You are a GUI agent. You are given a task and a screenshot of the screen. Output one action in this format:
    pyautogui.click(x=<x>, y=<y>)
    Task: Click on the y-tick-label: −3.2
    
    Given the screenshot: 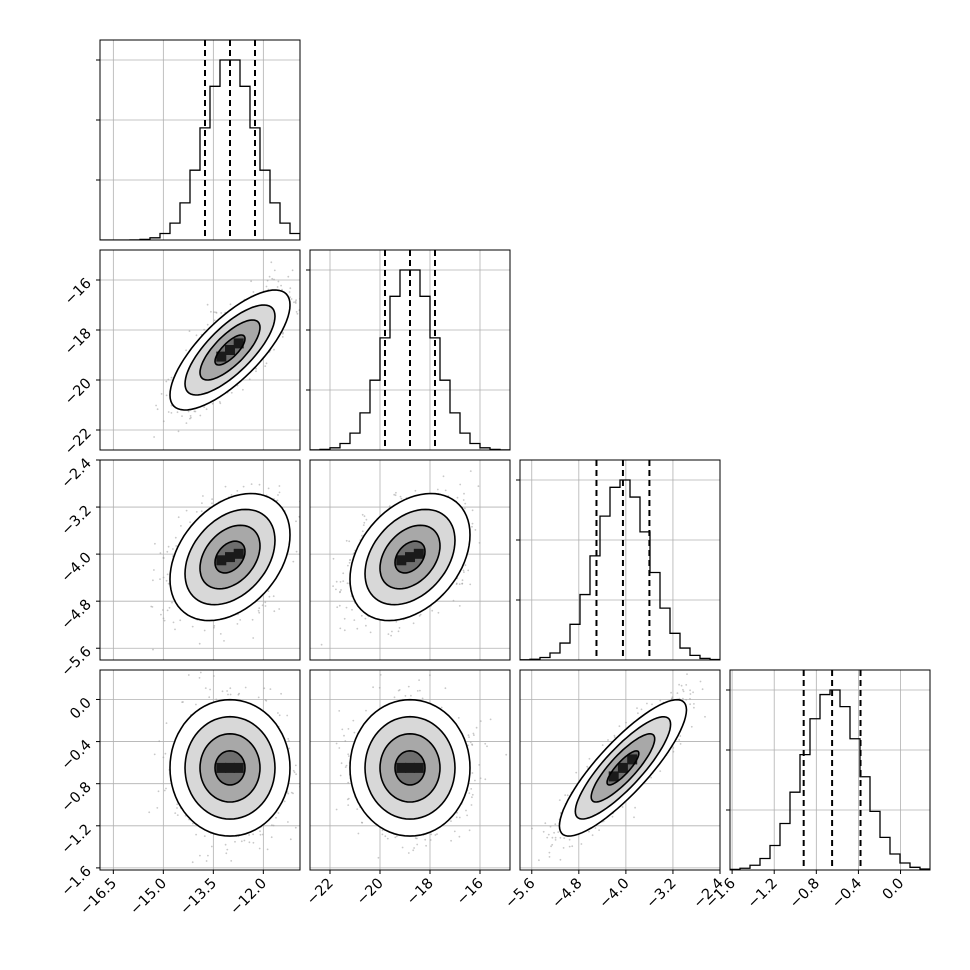 What is the action you would take?
    pyautogui.click(x=77, y=521)
    